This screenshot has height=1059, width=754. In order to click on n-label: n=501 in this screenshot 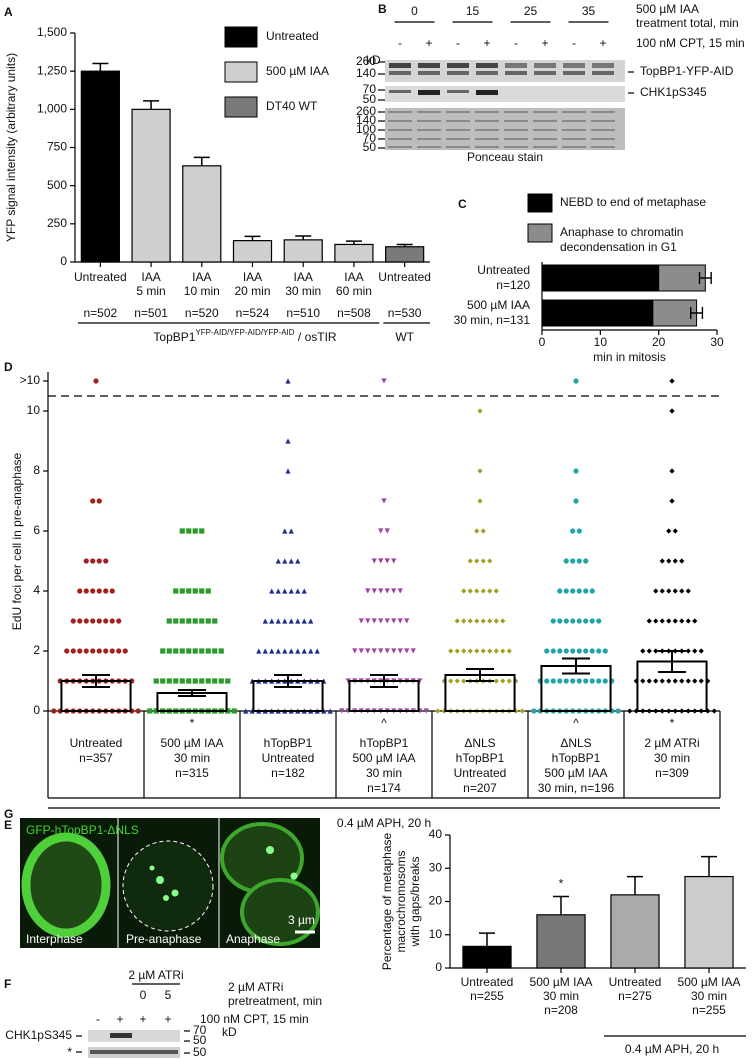, I will do `click(151, 313)`.